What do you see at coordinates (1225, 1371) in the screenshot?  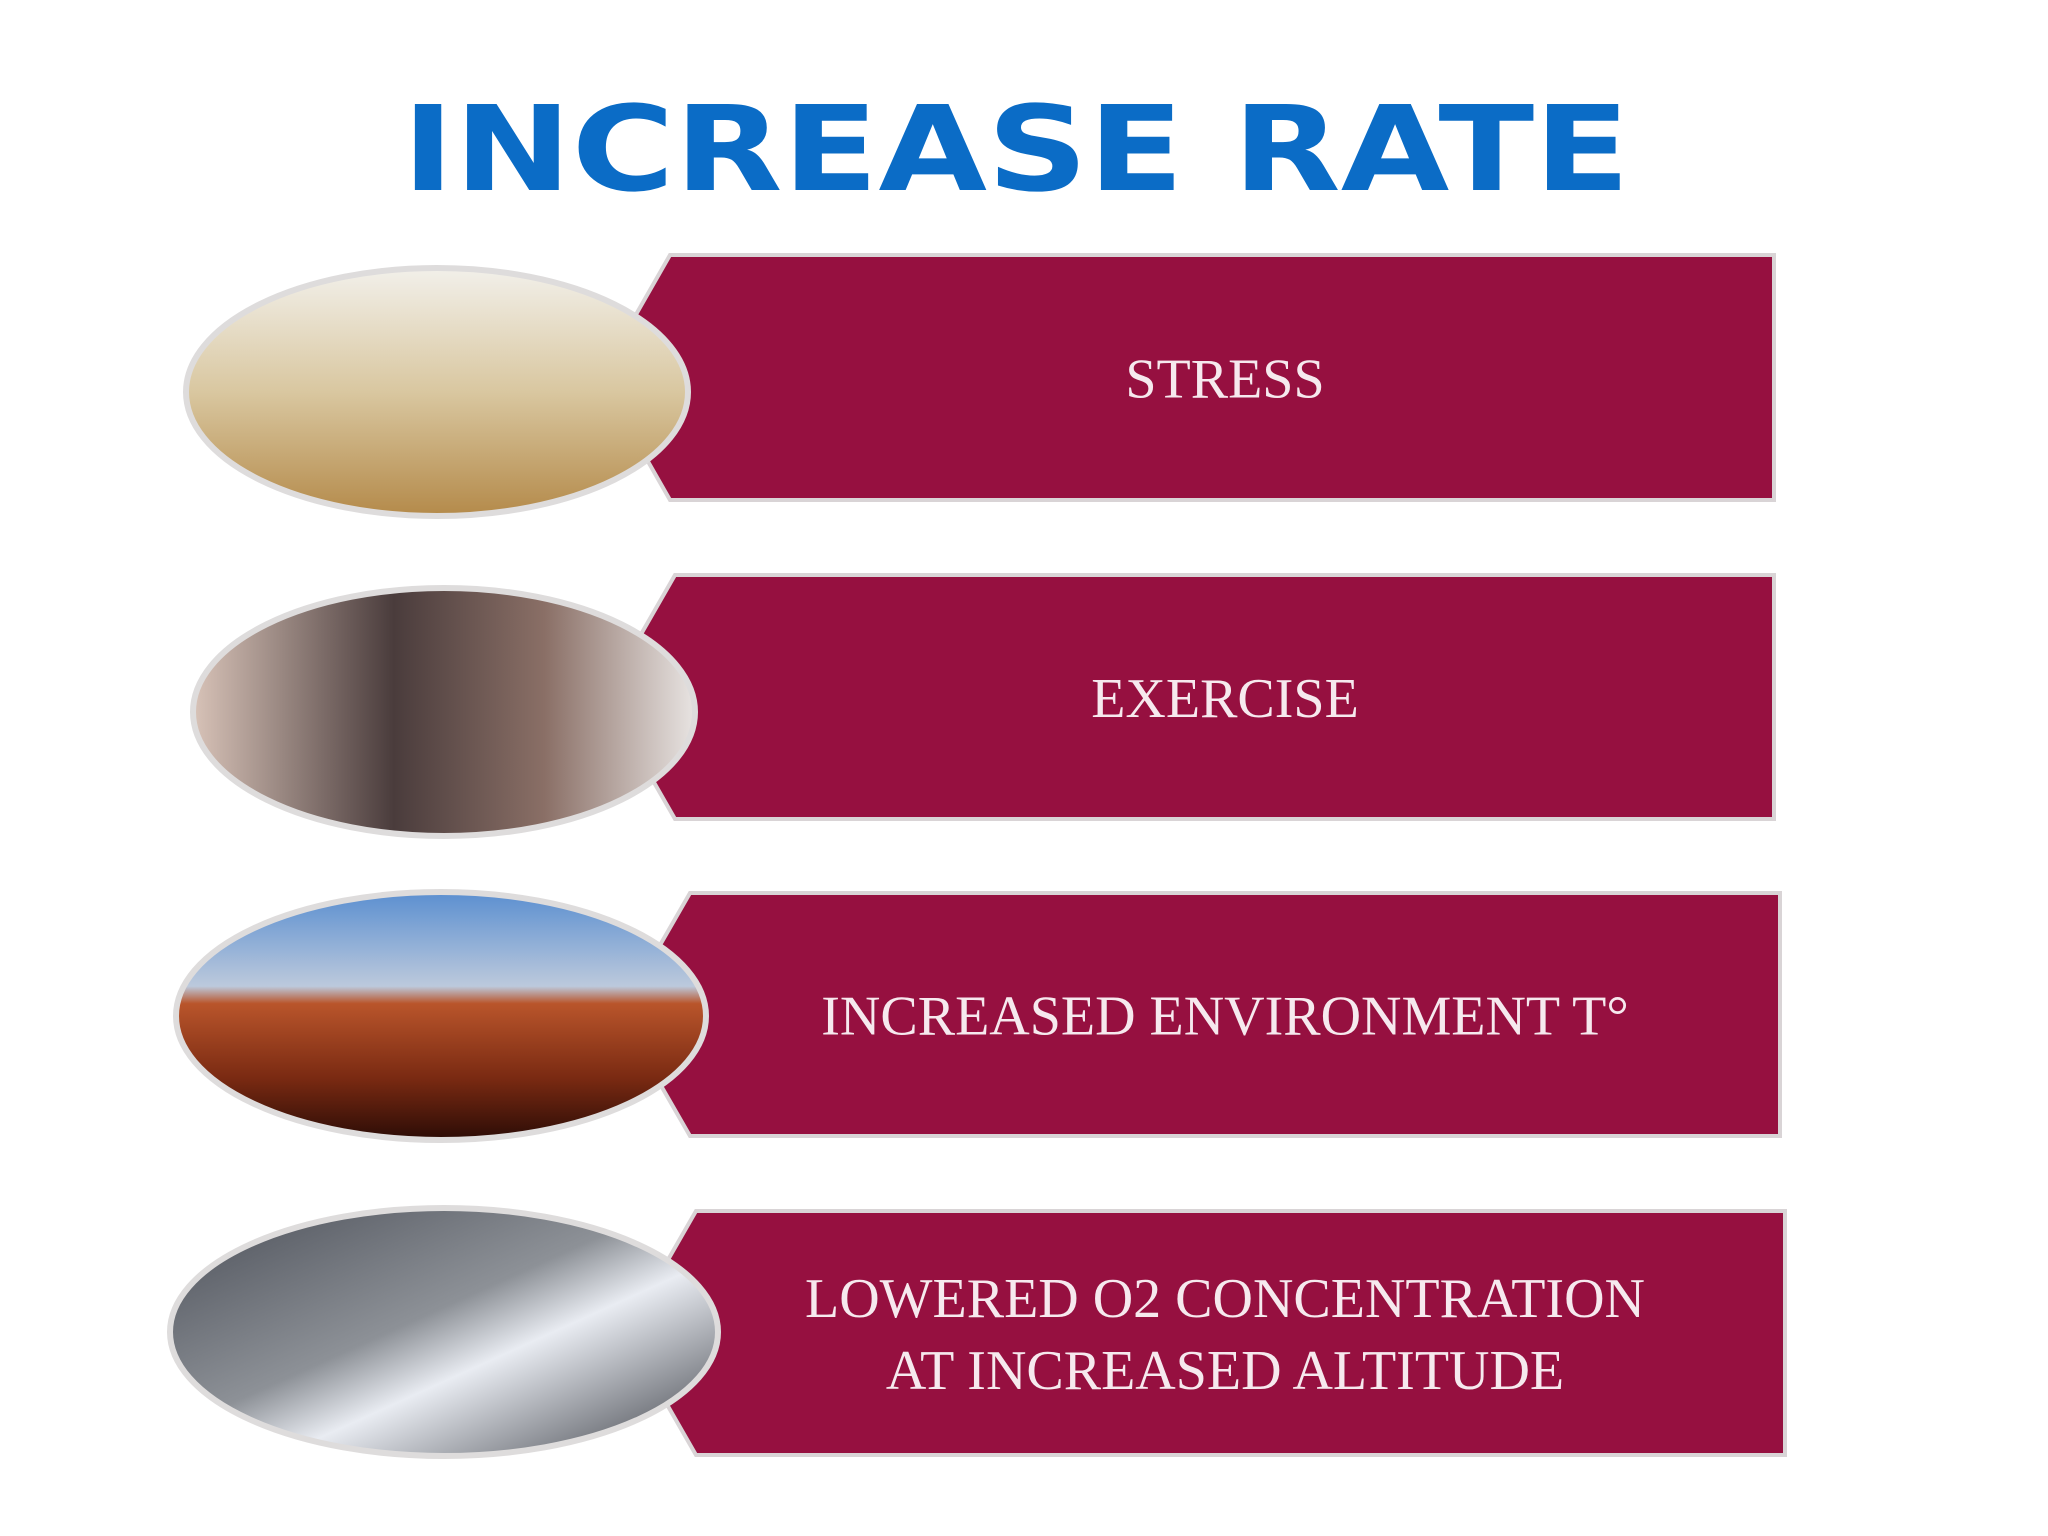 I see `banner-label: AT INCREASED ALTITUDE` at bounding box center [1225, 1371].